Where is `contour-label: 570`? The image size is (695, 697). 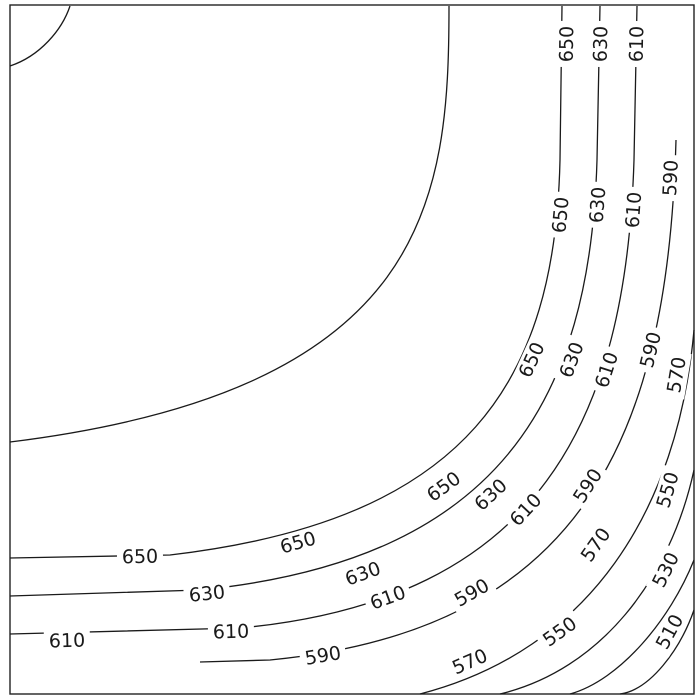 contour-label: 570 is located at coordinates (677, 374).